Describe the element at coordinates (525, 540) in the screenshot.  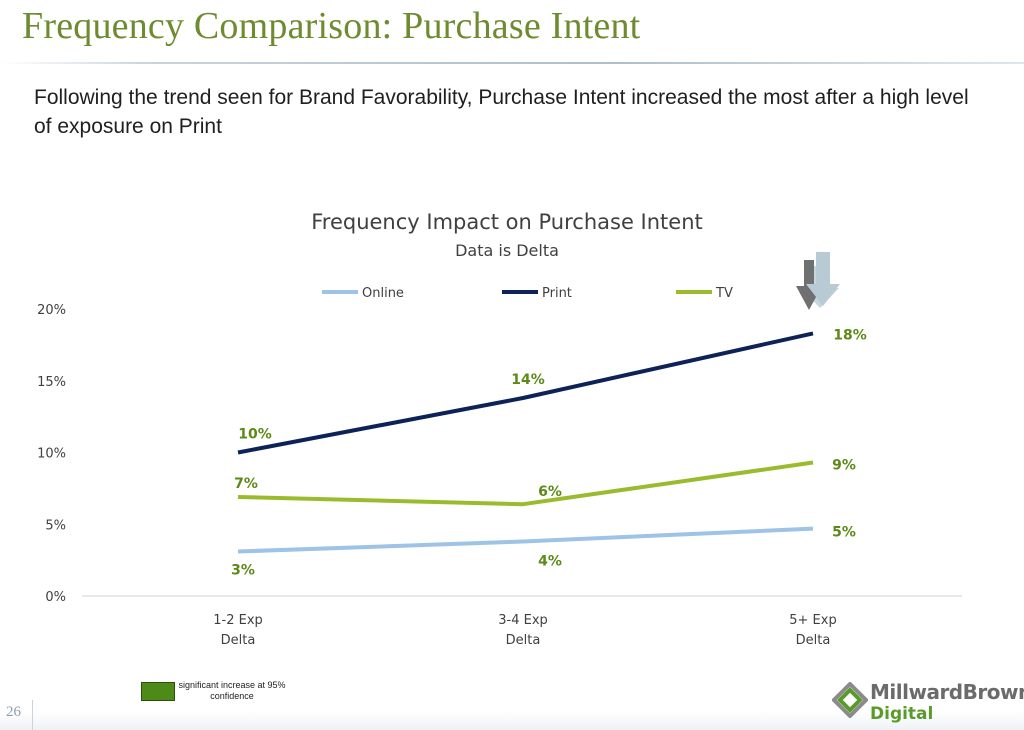
I see `series-line-online` at that location.